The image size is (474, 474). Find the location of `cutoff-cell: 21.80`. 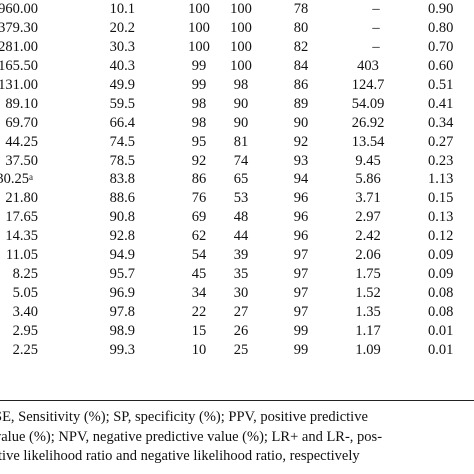

cutoff-cell: 21.80 is located at coordinates (21, 198).